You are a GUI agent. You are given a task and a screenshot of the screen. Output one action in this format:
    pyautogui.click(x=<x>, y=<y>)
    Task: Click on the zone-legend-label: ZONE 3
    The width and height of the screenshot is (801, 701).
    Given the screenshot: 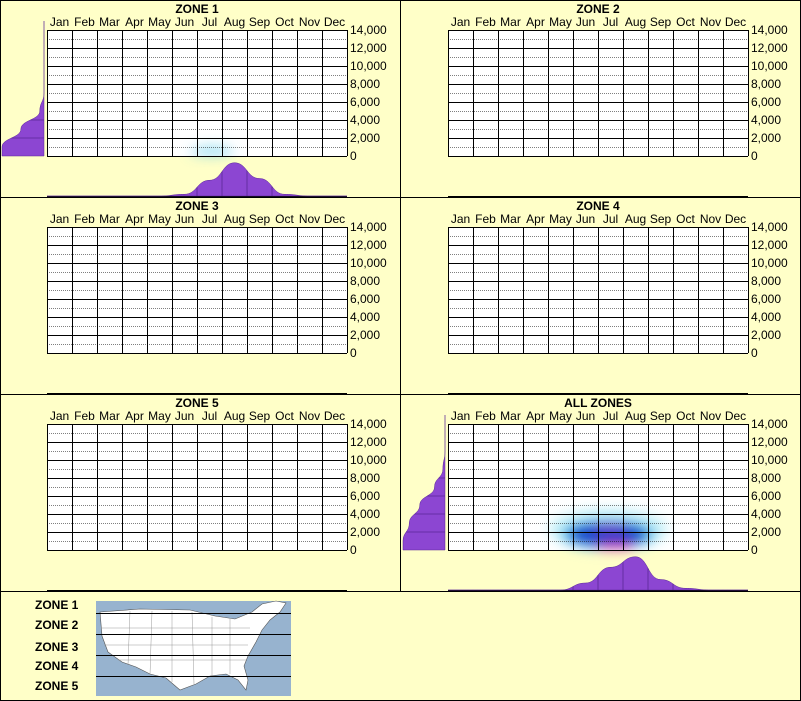 What is the action you would take?
    pyautogui.click(x=57, y=647)
    